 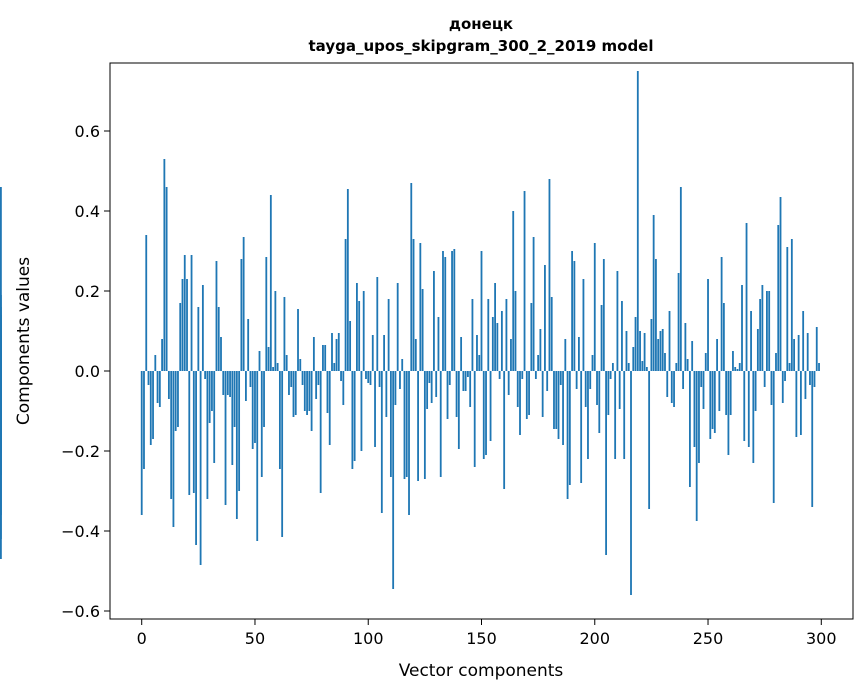 What do you see at coordinates (481, 638) in the screenshot?
I see `x-tick-label: 150` at bounding box center [481, 638].